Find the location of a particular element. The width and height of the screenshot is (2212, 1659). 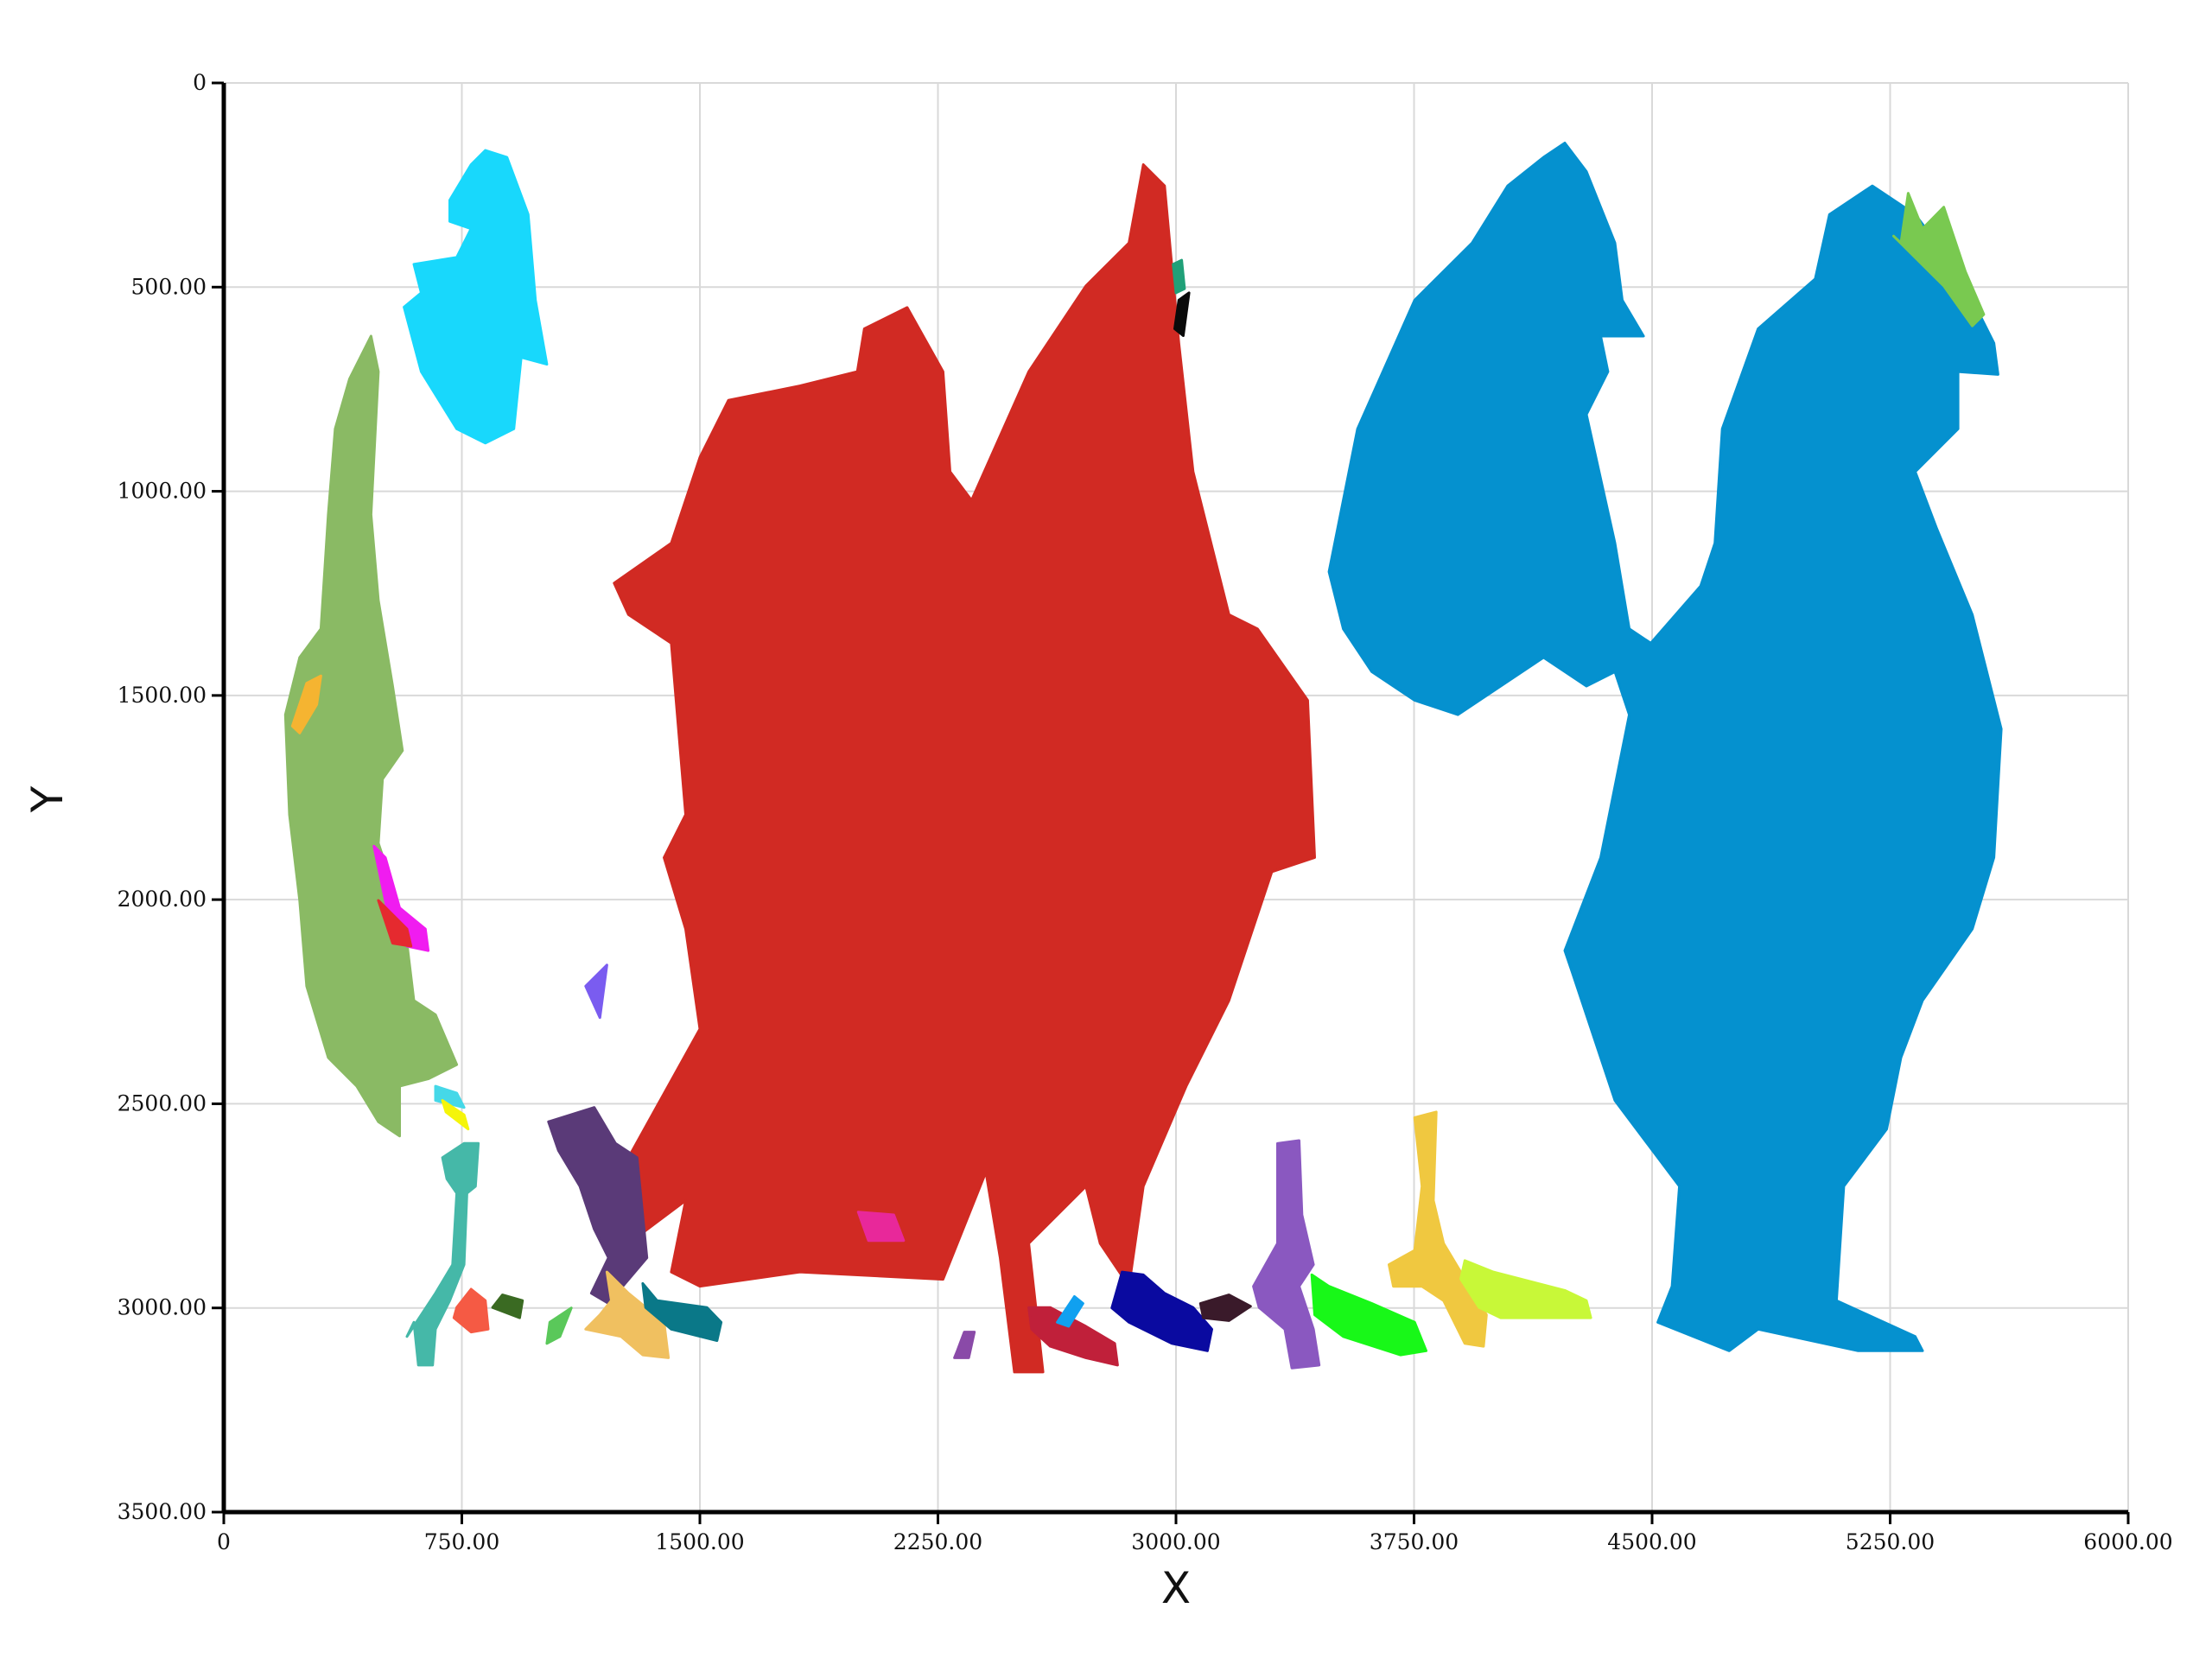

x-tick-label: 3750.00 is located at coordinates (1414, 1541).